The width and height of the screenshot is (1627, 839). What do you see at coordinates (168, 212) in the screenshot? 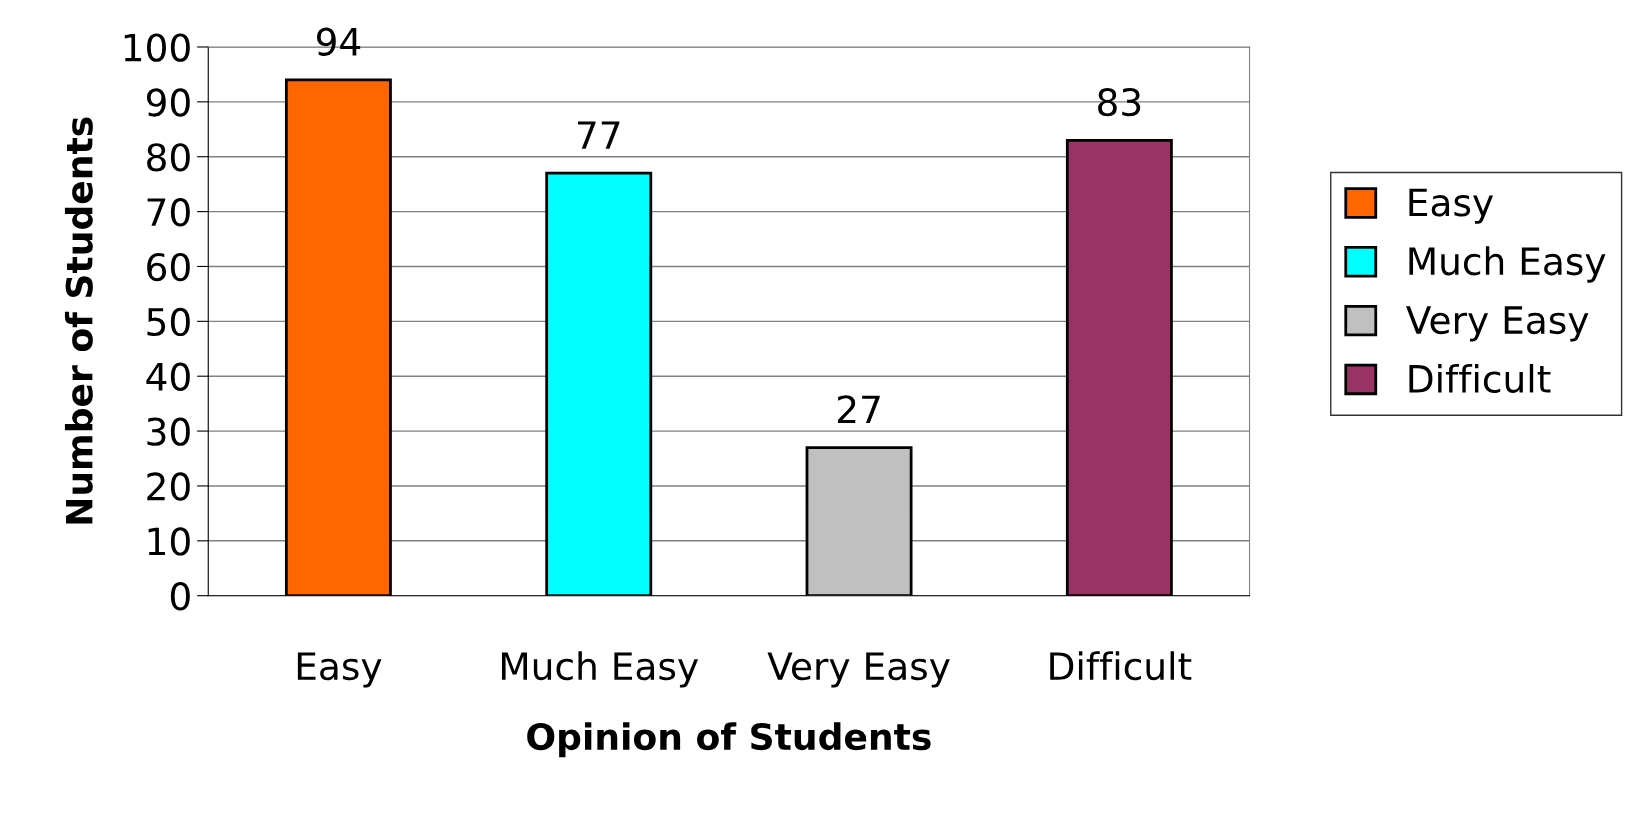
I see `y-tick-label: 70` at bounding box center [168, 212].